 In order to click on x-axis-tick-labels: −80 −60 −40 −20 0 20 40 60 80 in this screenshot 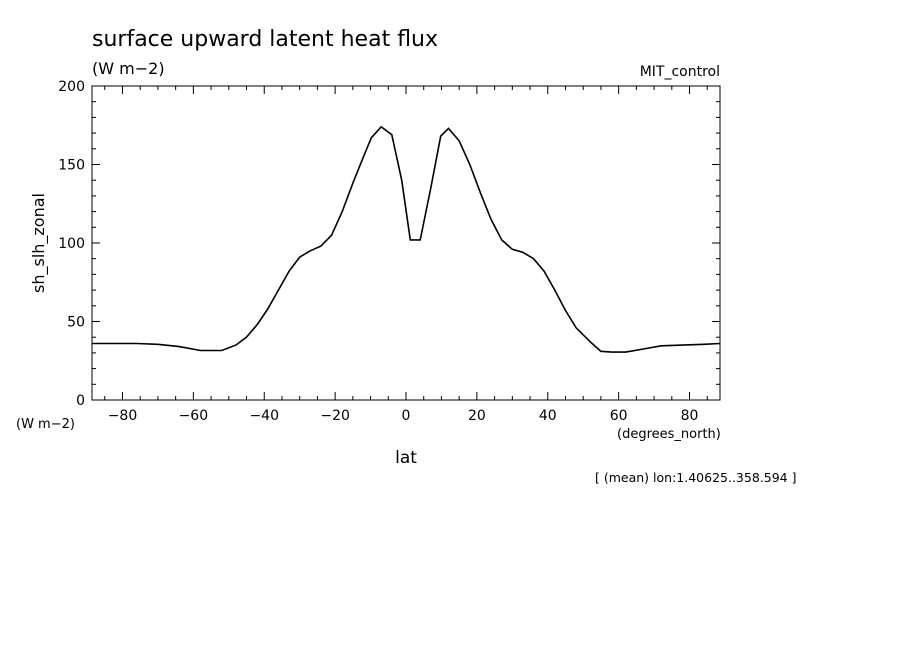, I will do `click(403, 416)`.